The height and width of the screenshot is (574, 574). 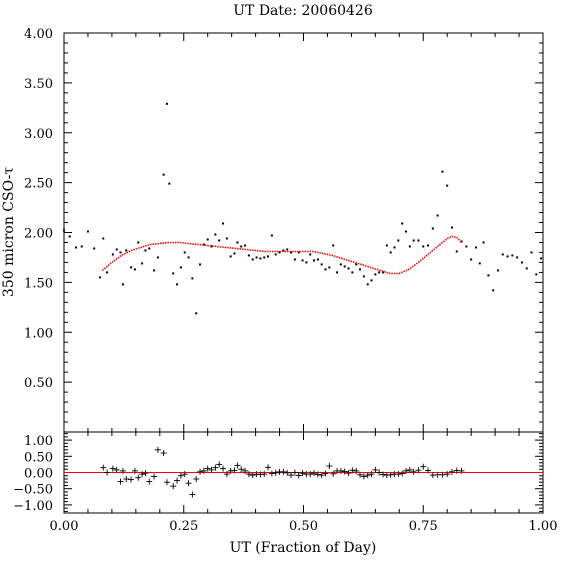 I want to click on bottom-ticks, so click(x=303, y=472).